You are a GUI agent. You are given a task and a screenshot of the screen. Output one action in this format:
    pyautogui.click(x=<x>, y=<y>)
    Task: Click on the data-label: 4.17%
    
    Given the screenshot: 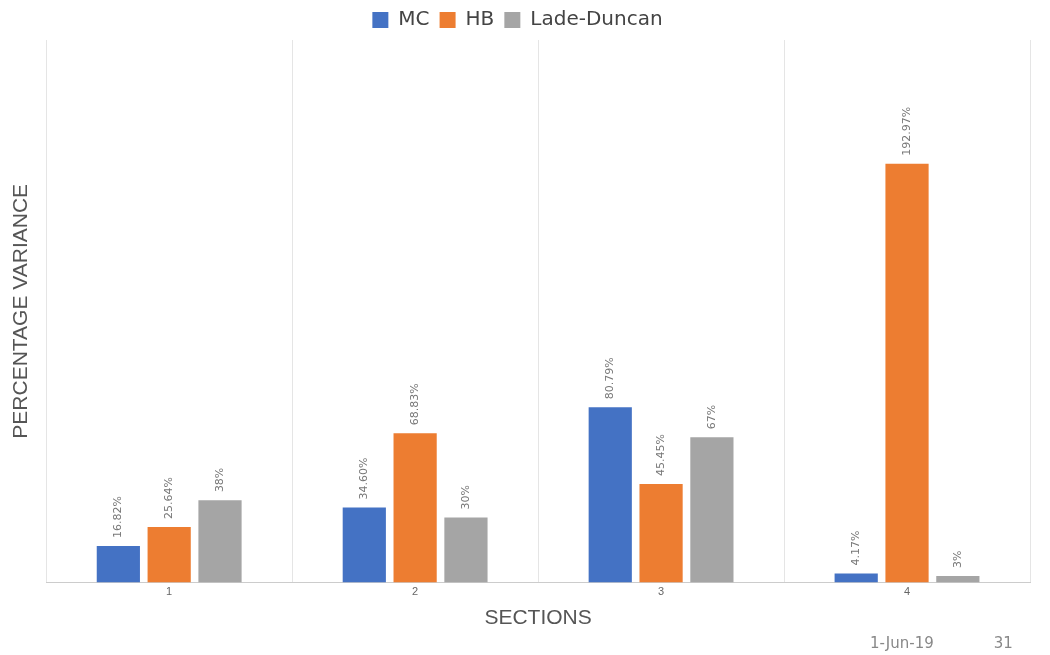 What is the action you would take?
    pyautogui.click(x=856, y=548)
    